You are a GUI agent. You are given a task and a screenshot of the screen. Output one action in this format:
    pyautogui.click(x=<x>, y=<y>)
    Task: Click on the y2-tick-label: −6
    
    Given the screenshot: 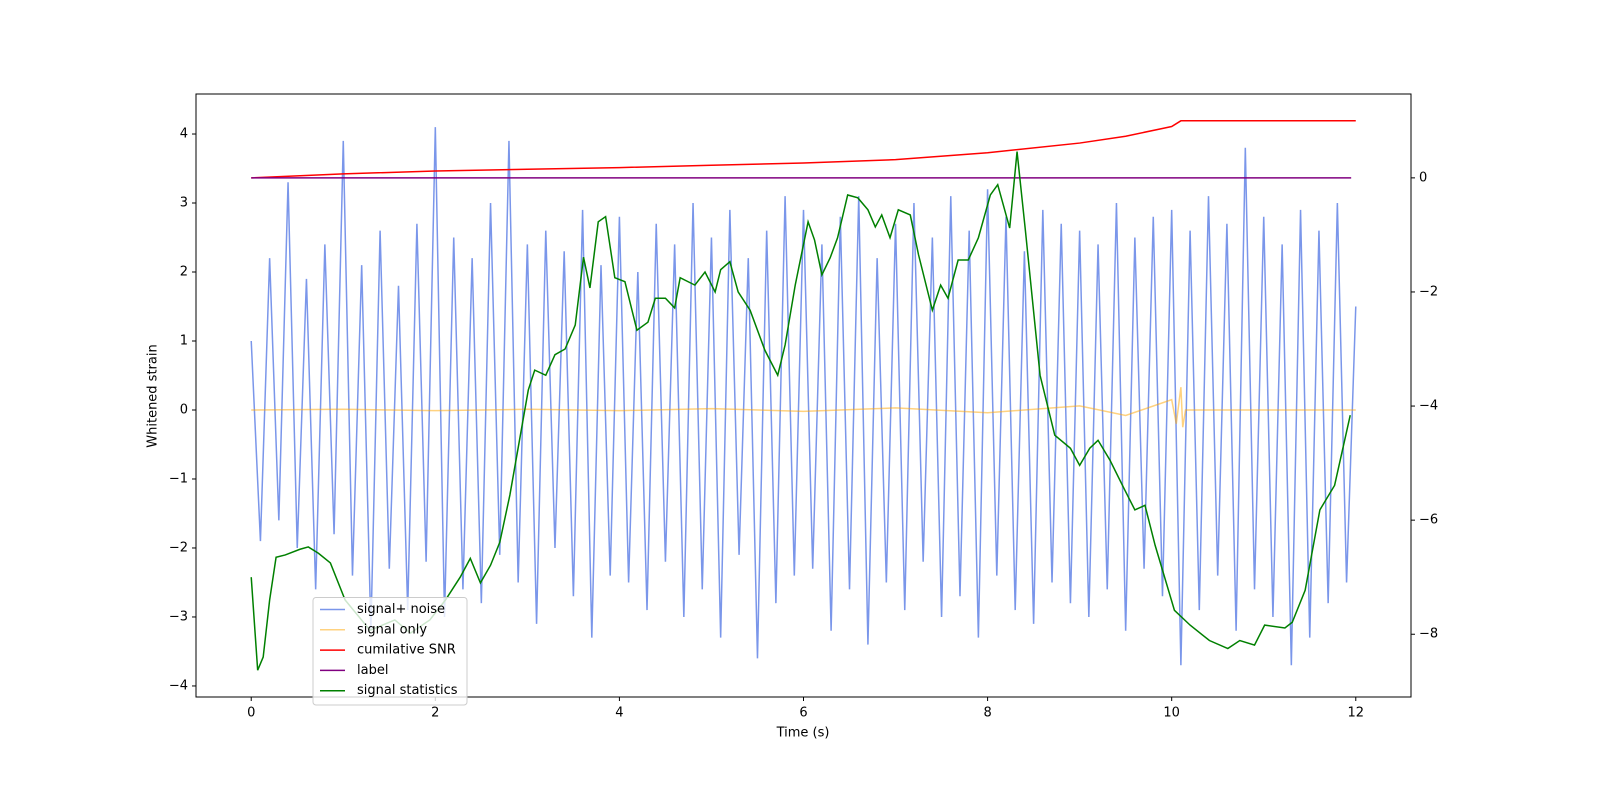 What is the action you would take?
    pyautogui.click(x=1428, y=520)
    